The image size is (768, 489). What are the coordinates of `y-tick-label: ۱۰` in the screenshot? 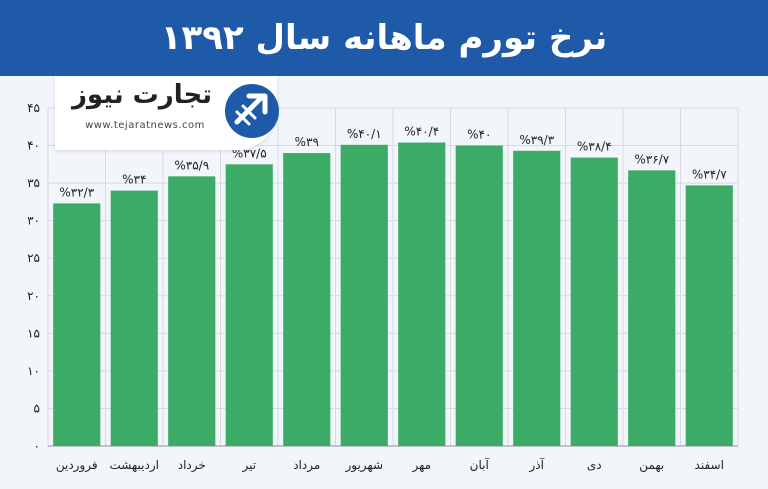 It's located at (33, 371).